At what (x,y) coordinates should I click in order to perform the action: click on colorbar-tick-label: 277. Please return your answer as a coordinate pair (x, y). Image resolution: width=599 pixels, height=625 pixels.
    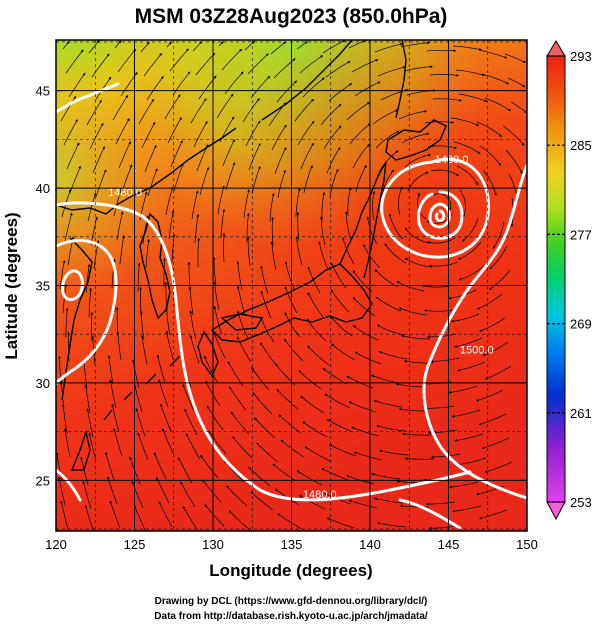
    Looking at the image, I should click on (581, 234).